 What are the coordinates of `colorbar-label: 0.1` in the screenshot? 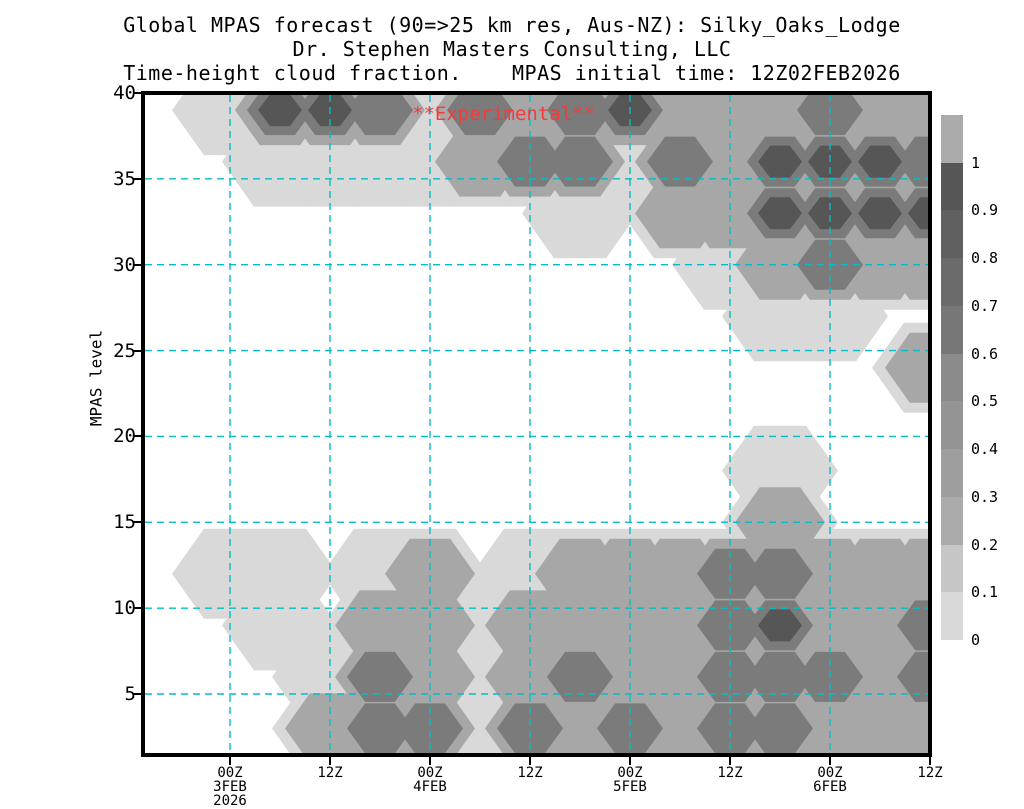 It's located at (985, 592).